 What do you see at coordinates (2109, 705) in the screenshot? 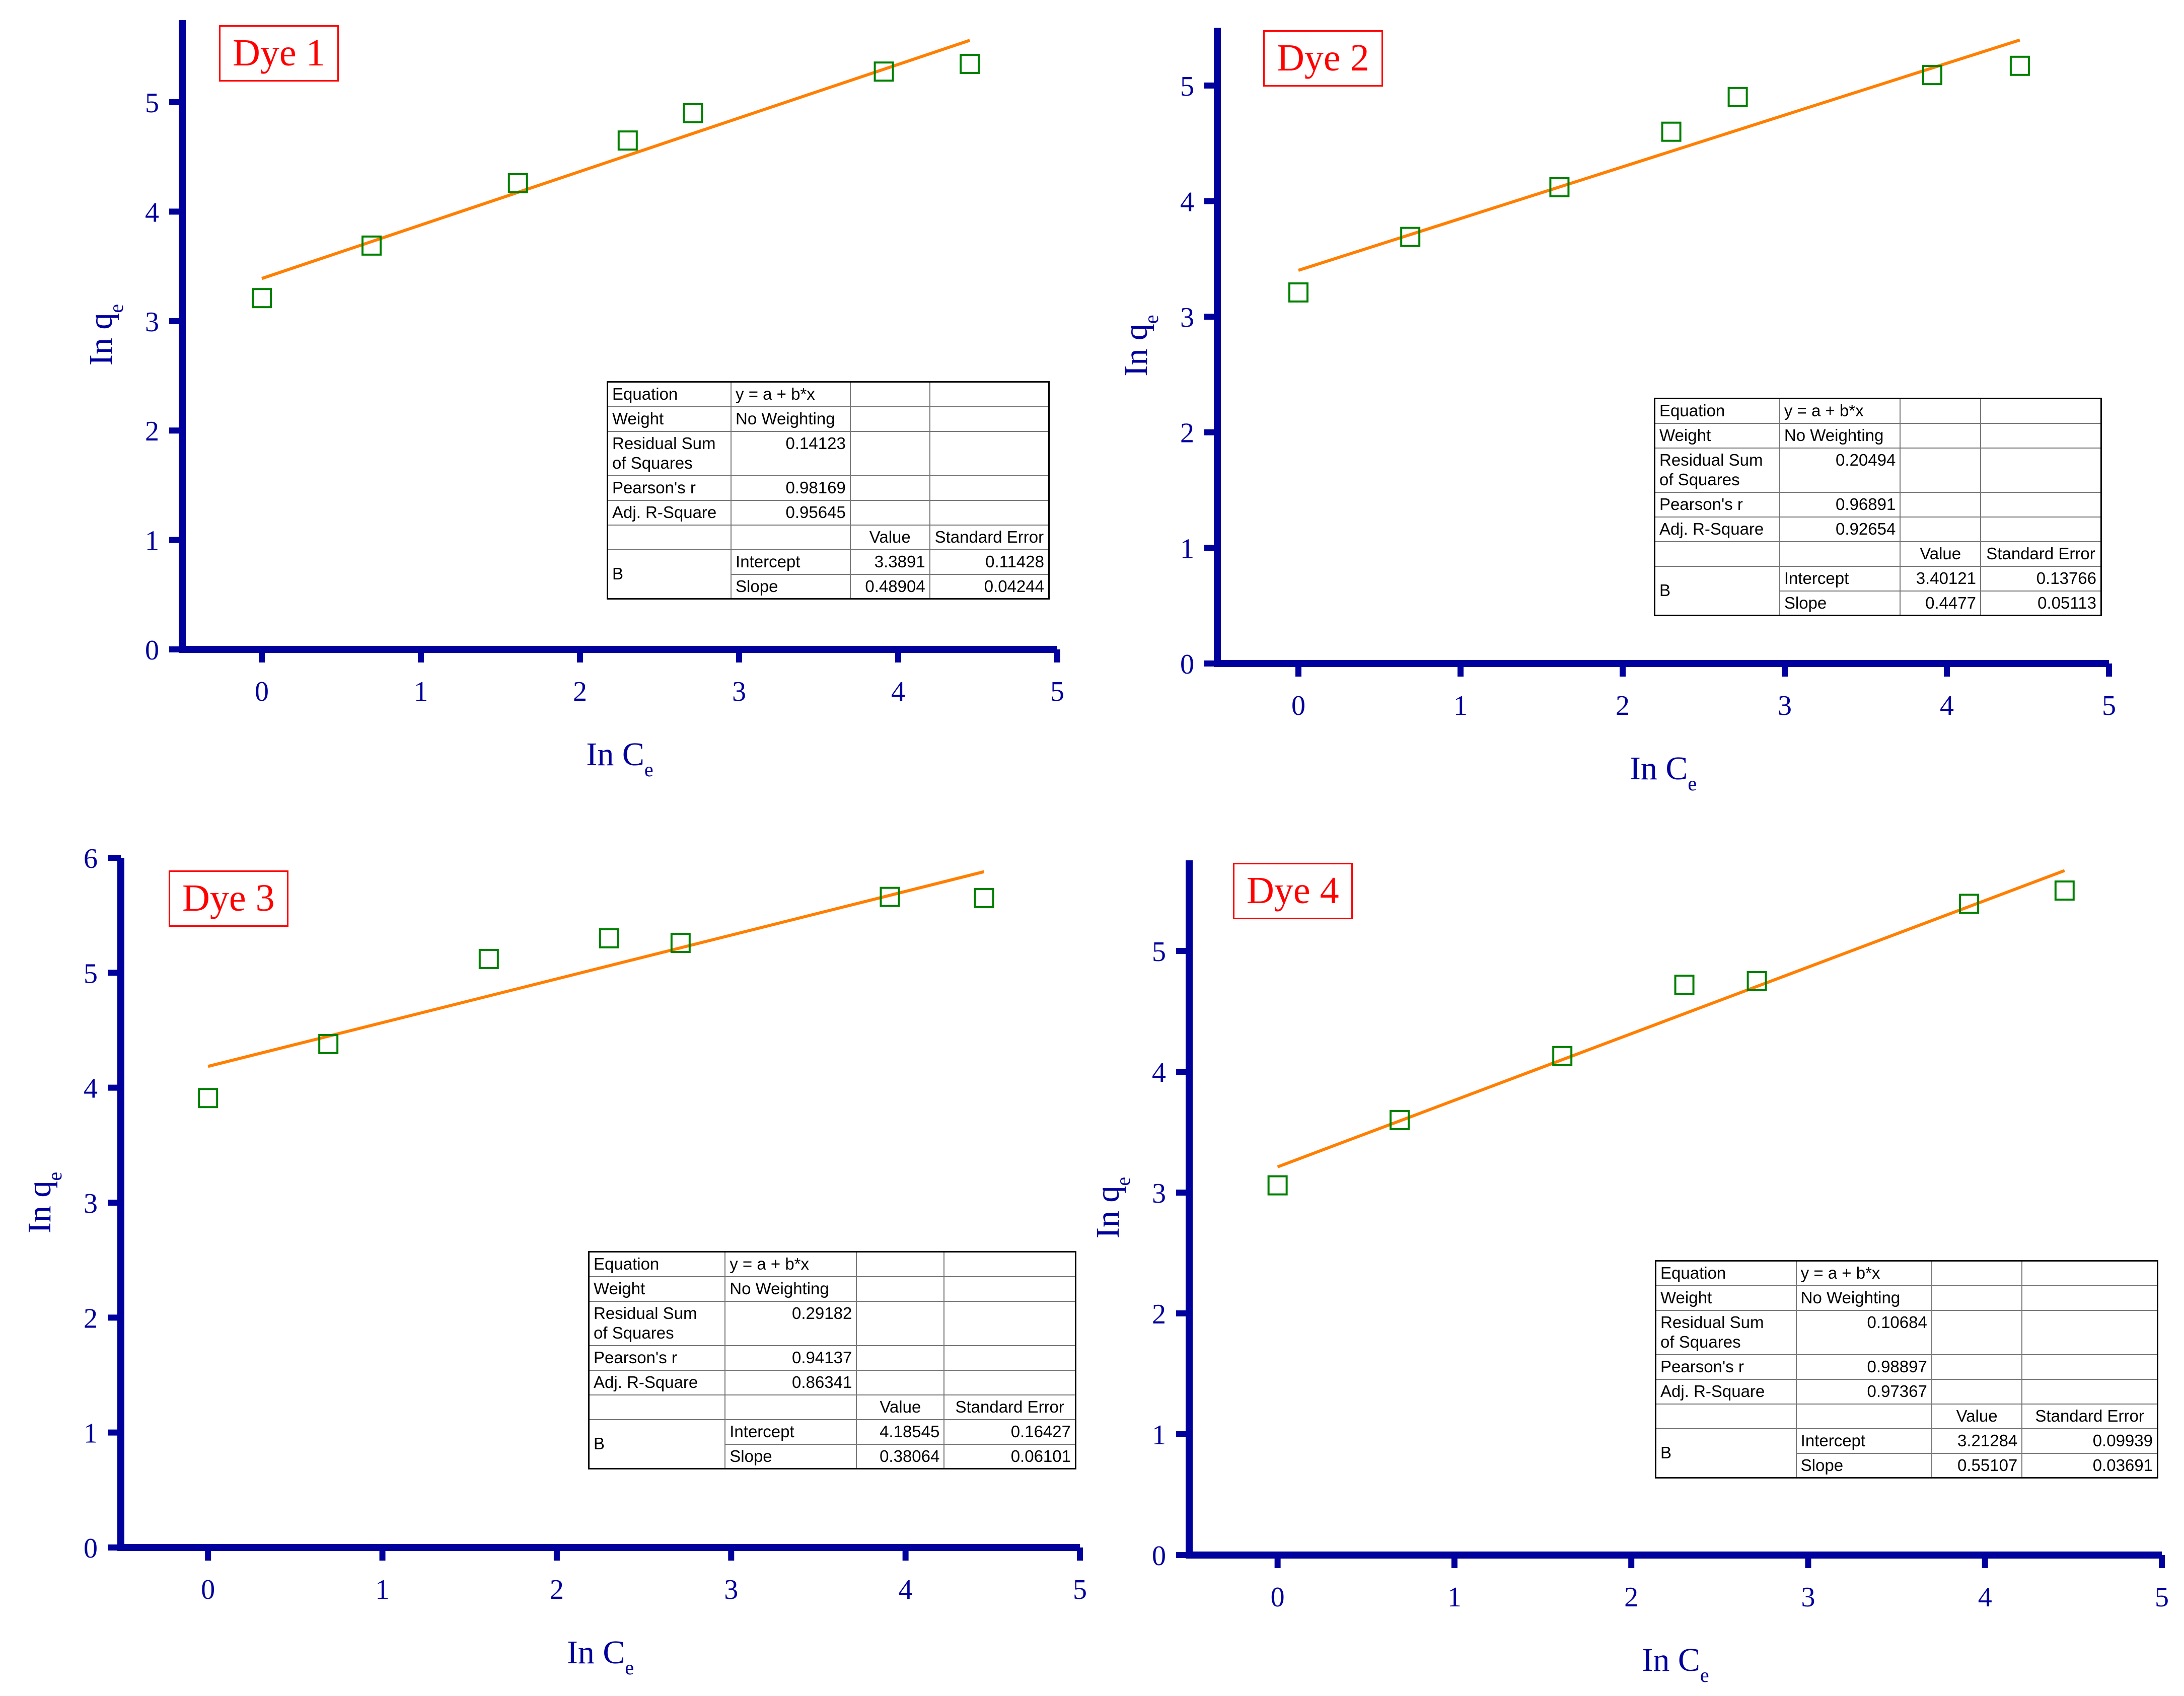
I see `x-tick-label: 5` at bounding box center [2109, 705].